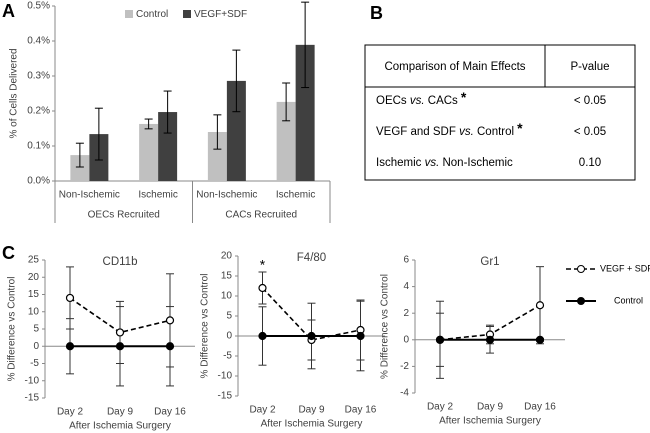  I want to click on y-tick-label: 4, so click(406, 286).